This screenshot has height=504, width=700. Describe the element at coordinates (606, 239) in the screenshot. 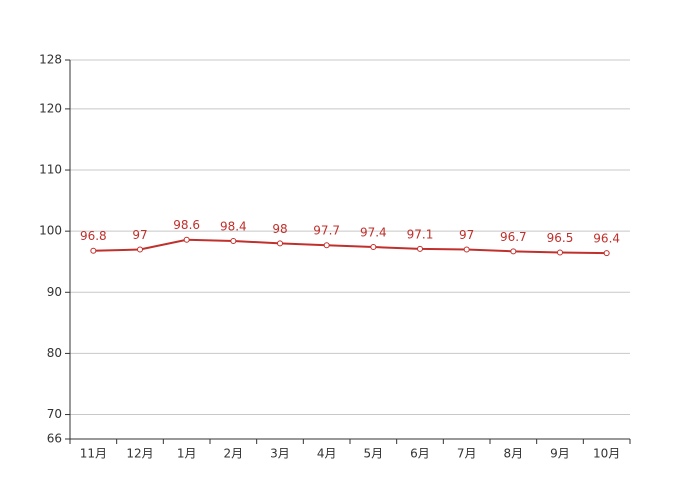

I see `data-label: 96.4` at that location.